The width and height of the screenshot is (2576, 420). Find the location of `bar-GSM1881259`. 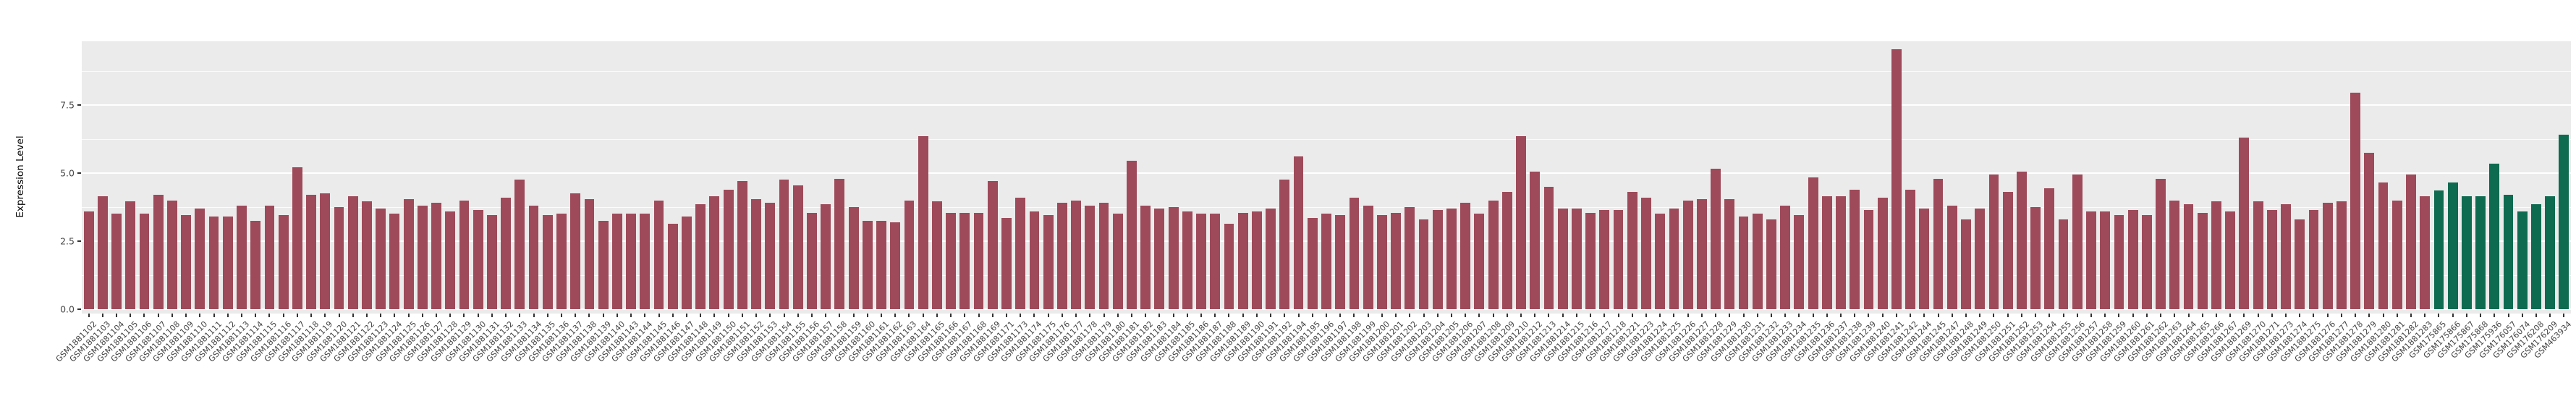

bar-GSM1881259 is located at coordinates (2119, 262).